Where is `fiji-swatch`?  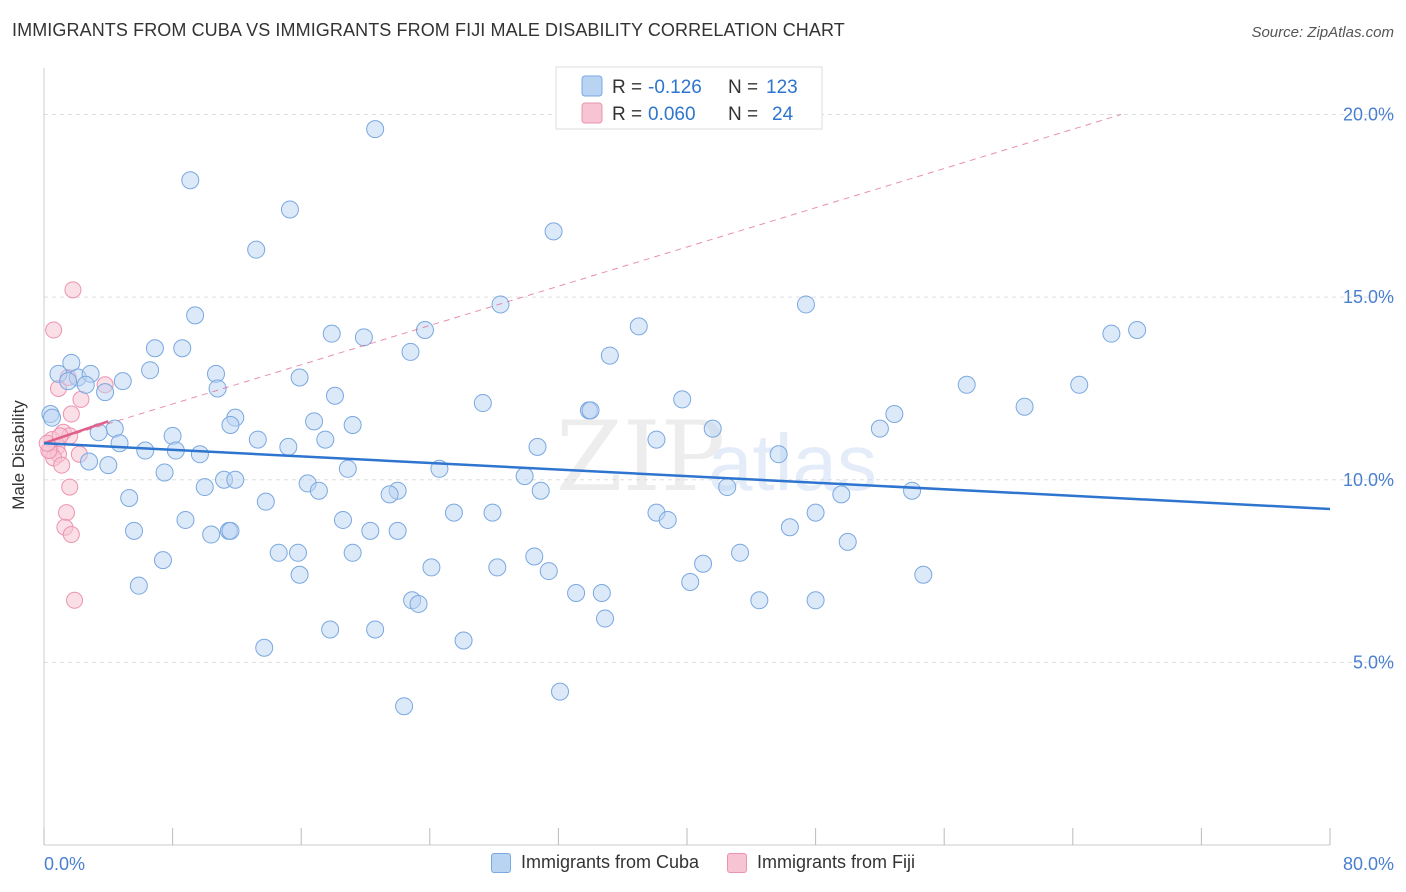
fiji-swatch is located at coordinates (737, 862).